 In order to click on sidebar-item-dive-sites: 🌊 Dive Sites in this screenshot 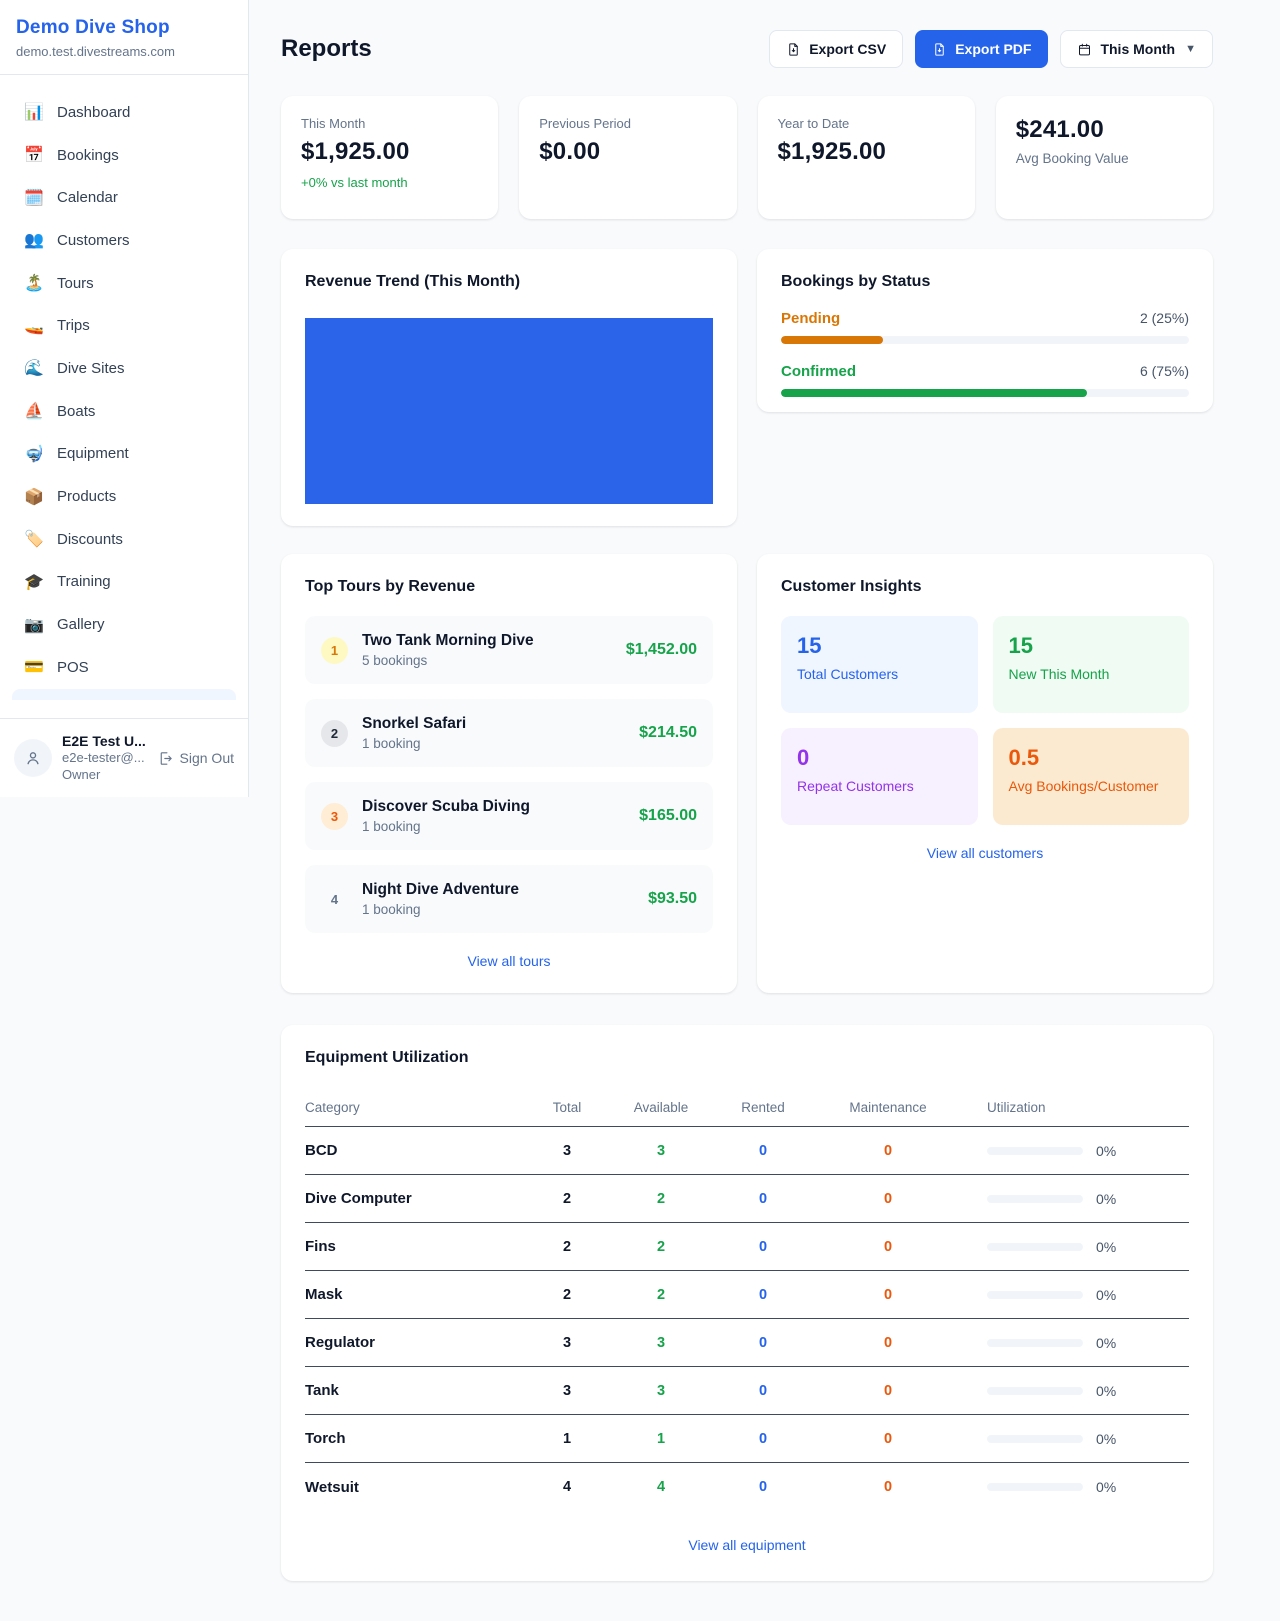, I will do `click(124, 368)`.